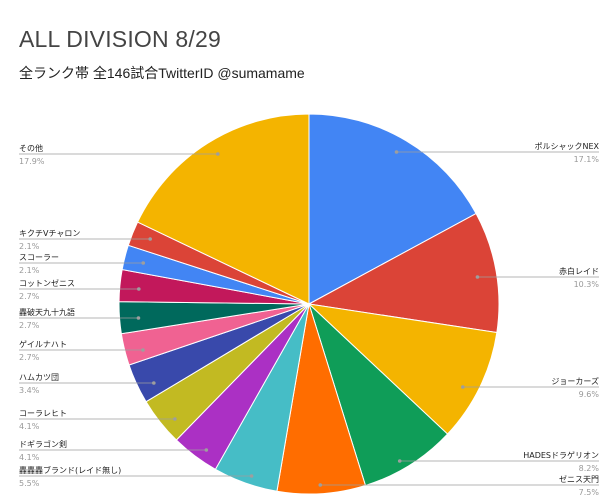 The height and width of the screenshot is (501, 604). What do you see at coordinates (47, 283) in the screenshot?
I see `slice-label: コットンゼニス` at bounding box center [47, 283].